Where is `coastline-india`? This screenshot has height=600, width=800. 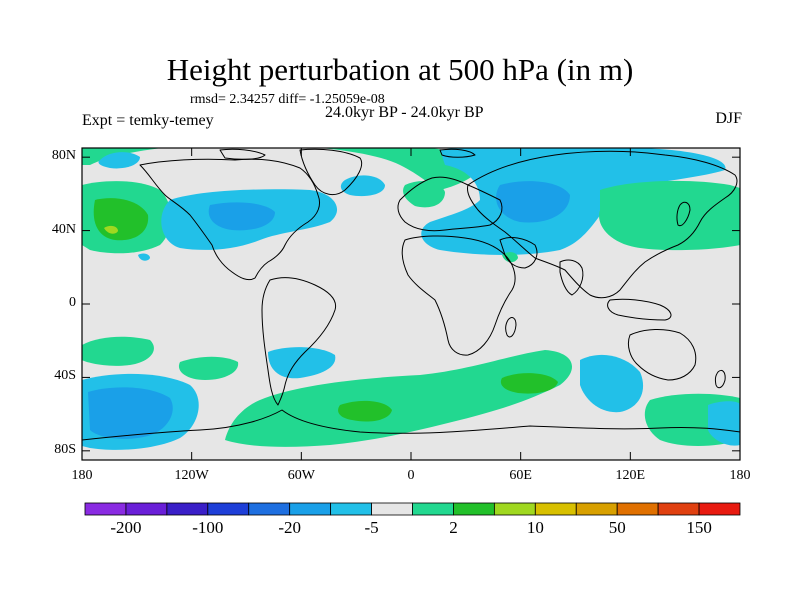
coastline-india is located at coordinates (571, 277).